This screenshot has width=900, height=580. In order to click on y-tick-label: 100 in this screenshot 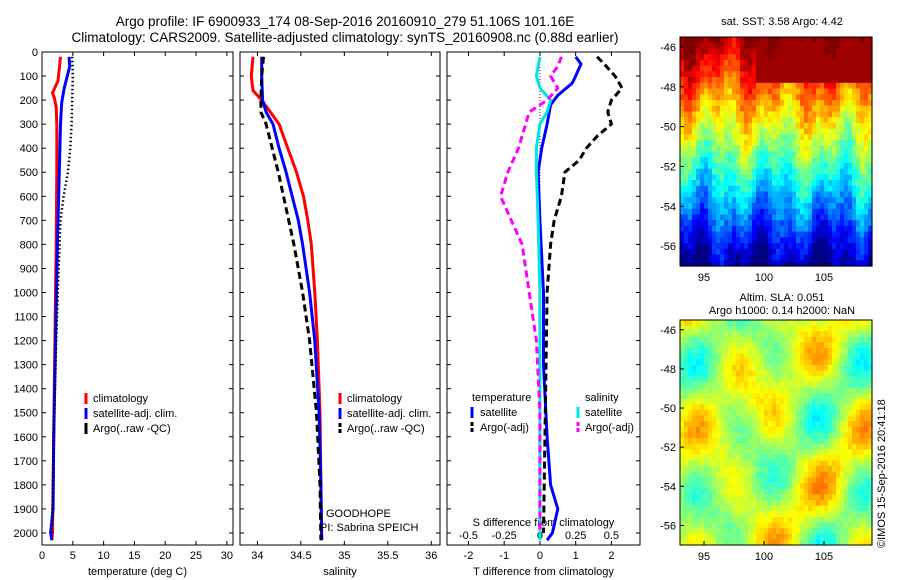, I will do `click(29, 77)`.